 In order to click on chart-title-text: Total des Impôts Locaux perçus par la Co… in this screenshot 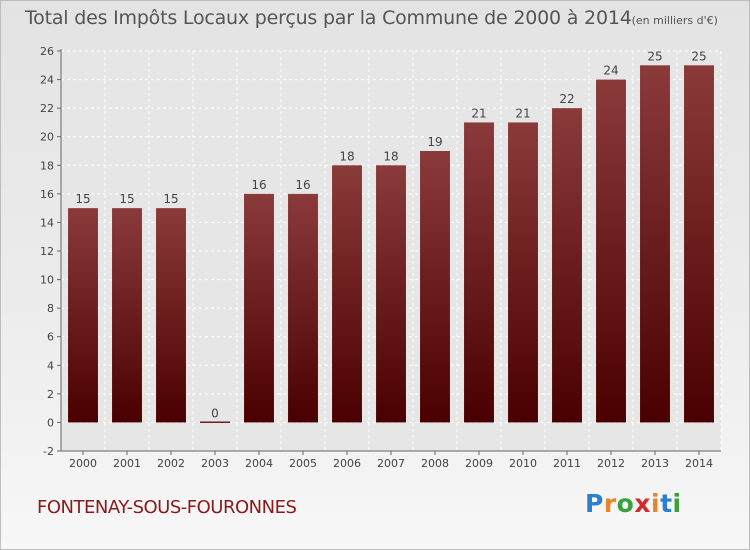, I will do `click(328, 18)`.